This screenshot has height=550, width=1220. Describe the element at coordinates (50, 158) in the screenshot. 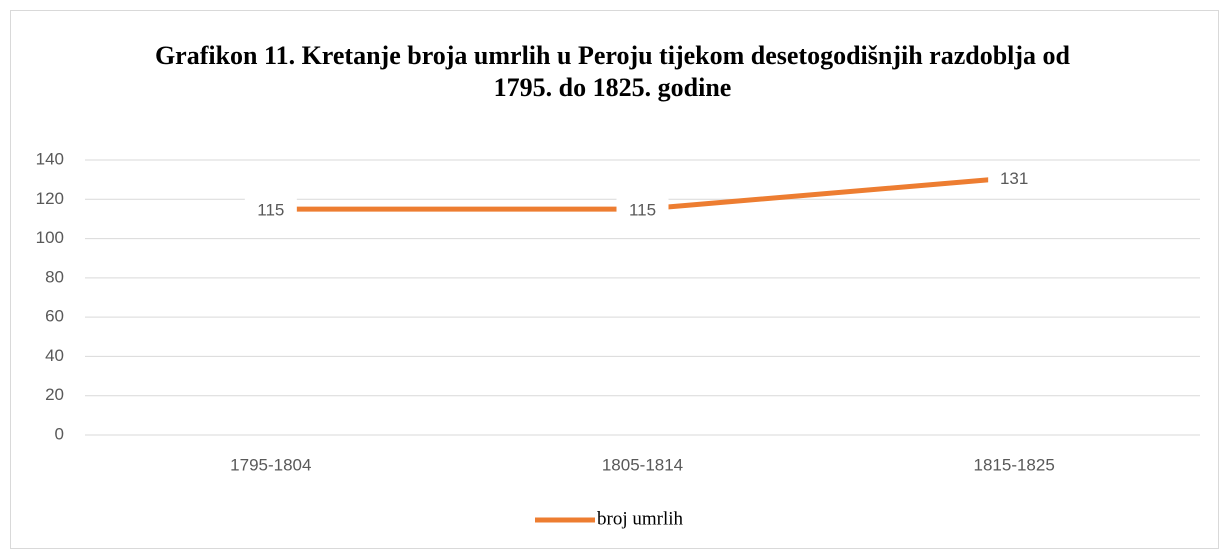

I see `y-tick-label: 140` at that location.